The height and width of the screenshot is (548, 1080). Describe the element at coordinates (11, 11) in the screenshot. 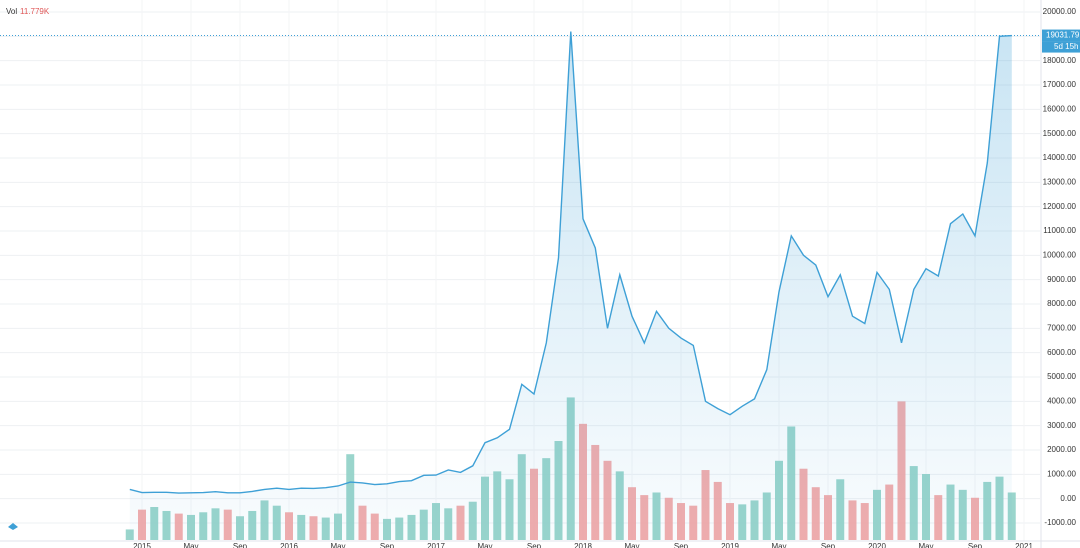

I see `volume-label: Vol` at that location.